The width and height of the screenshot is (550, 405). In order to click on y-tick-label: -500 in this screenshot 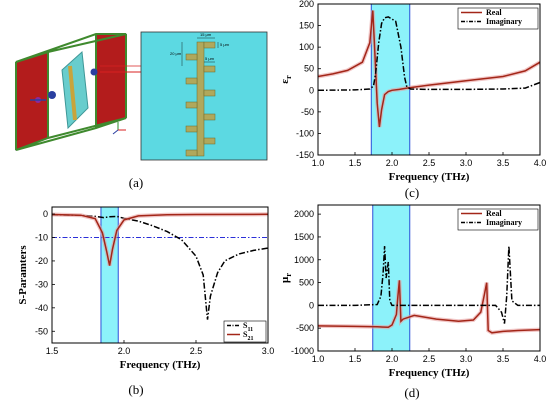, I will do `click(305, 328)`.